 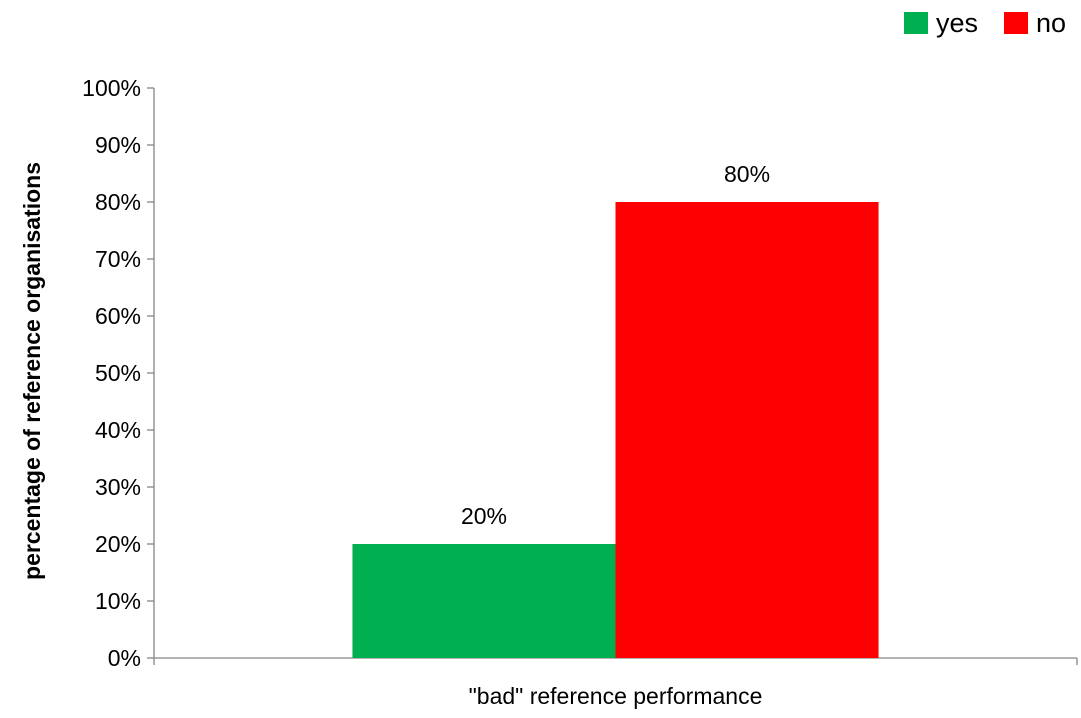 I want to click on y-axis: 0% 10% 20% 30% 40% 50% 60% 70% 80% 90% 100%, so click(x=118, y=373).